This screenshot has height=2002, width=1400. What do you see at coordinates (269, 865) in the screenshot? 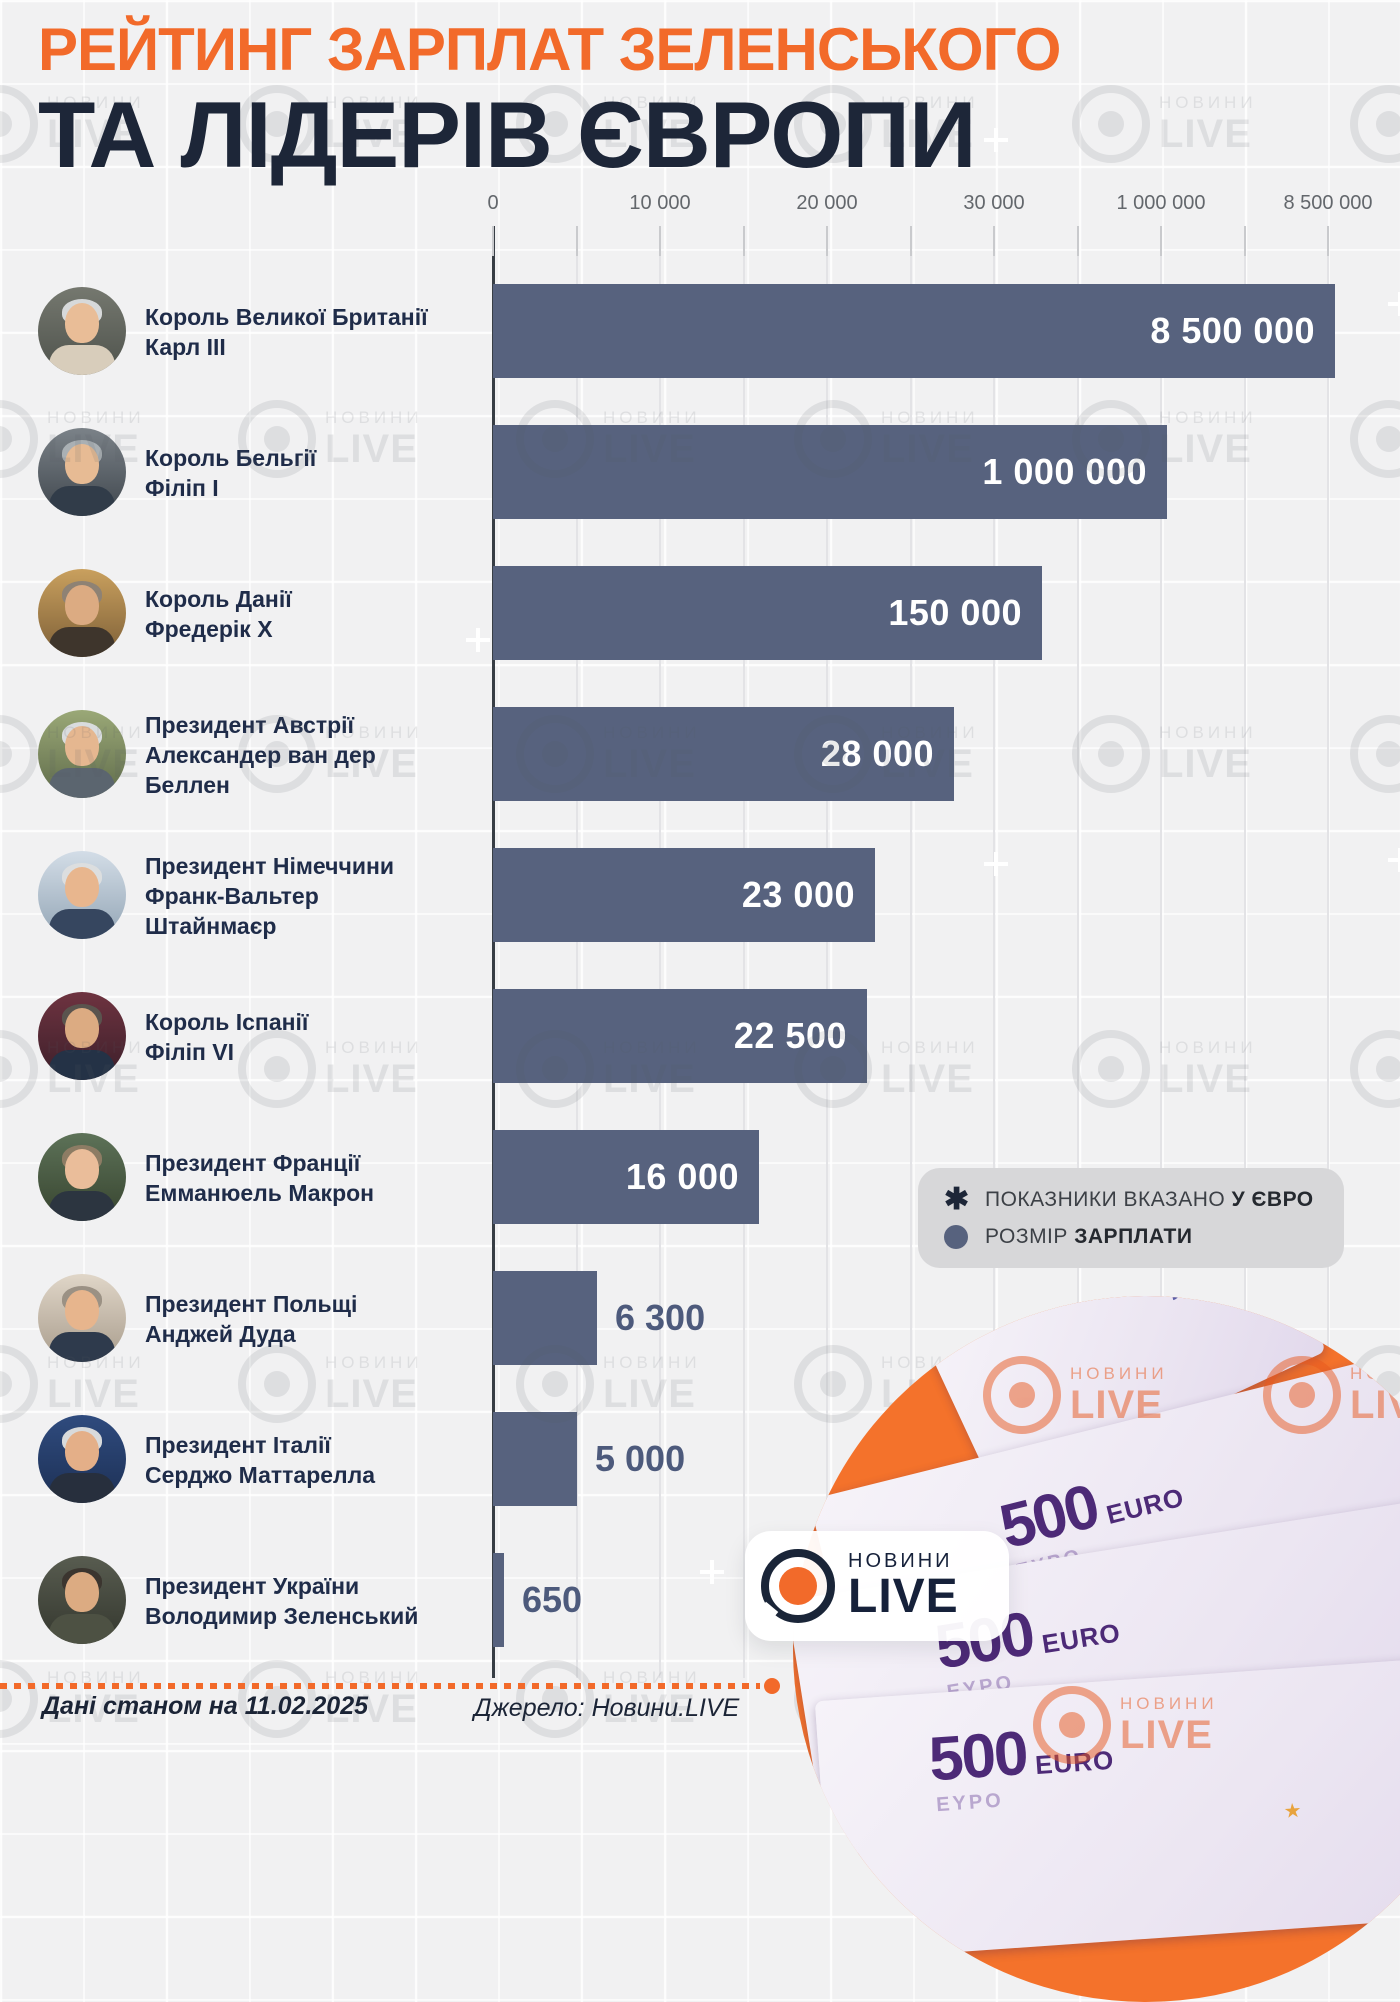
I see `leader-name-line: Президент Німеччини` at bounding box center [269, 865].